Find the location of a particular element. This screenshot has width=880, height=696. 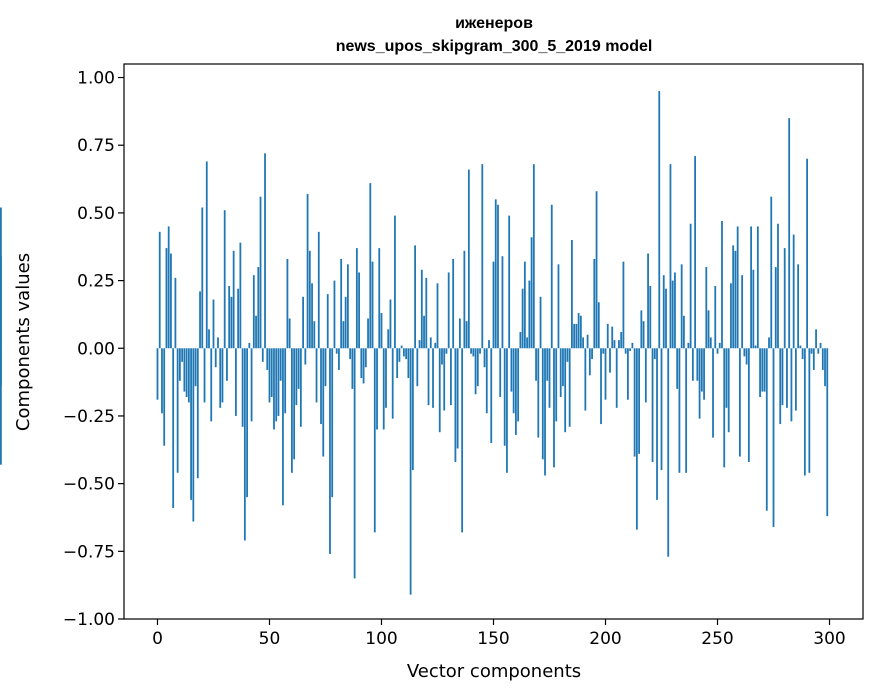

y-tick-label: 0.00 is located at coordinates (96, 349).